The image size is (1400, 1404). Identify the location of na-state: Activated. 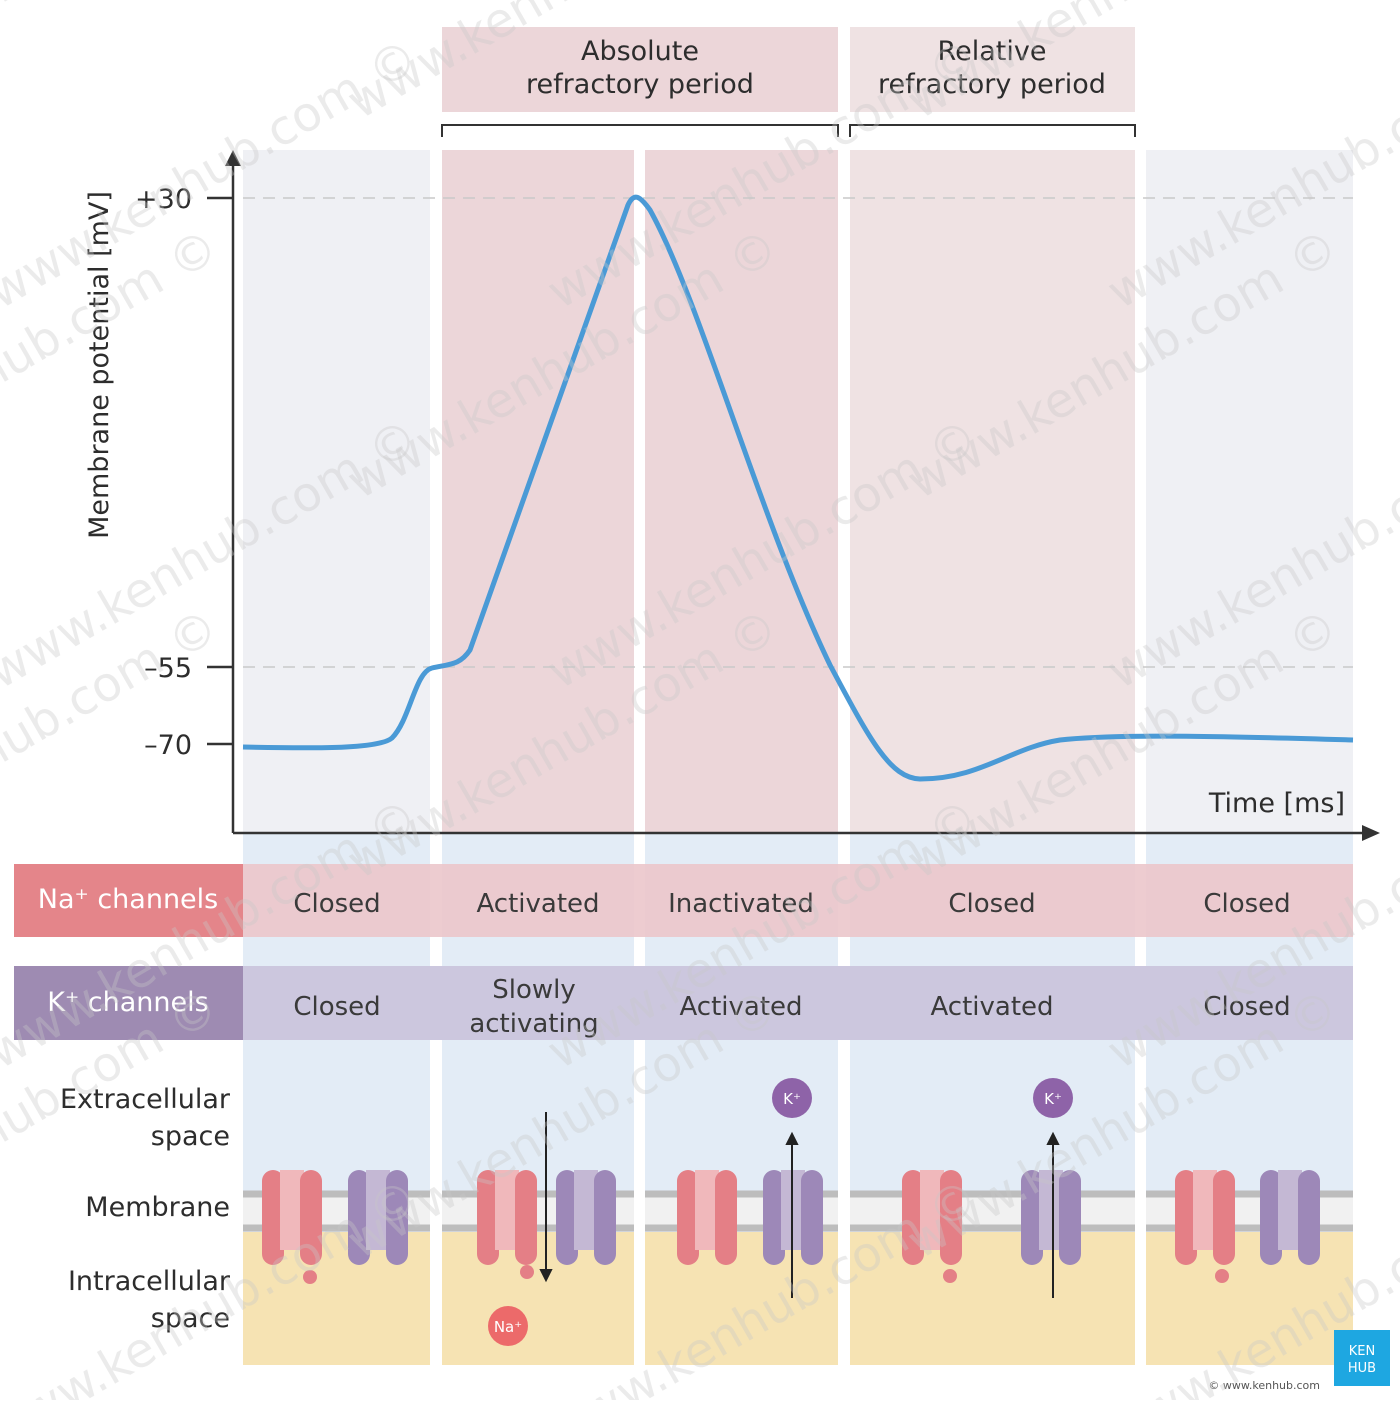
(537, 904).